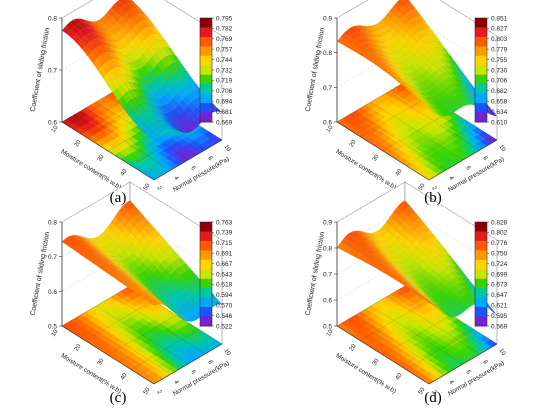 The image size is (550, 409). What do you see at coordinates (499, 102) in the screenshot?
I see `colorbar-tick-label: 0.658` at bounding box center [499, 102].